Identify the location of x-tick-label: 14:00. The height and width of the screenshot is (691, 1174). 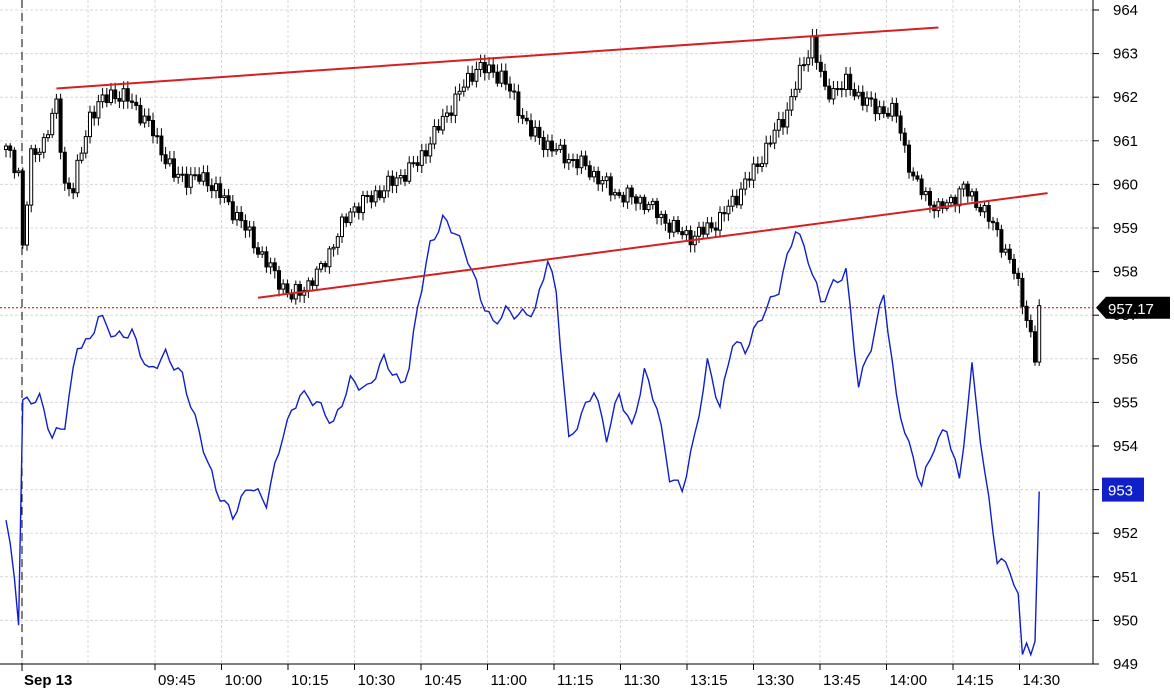
(909, 680).